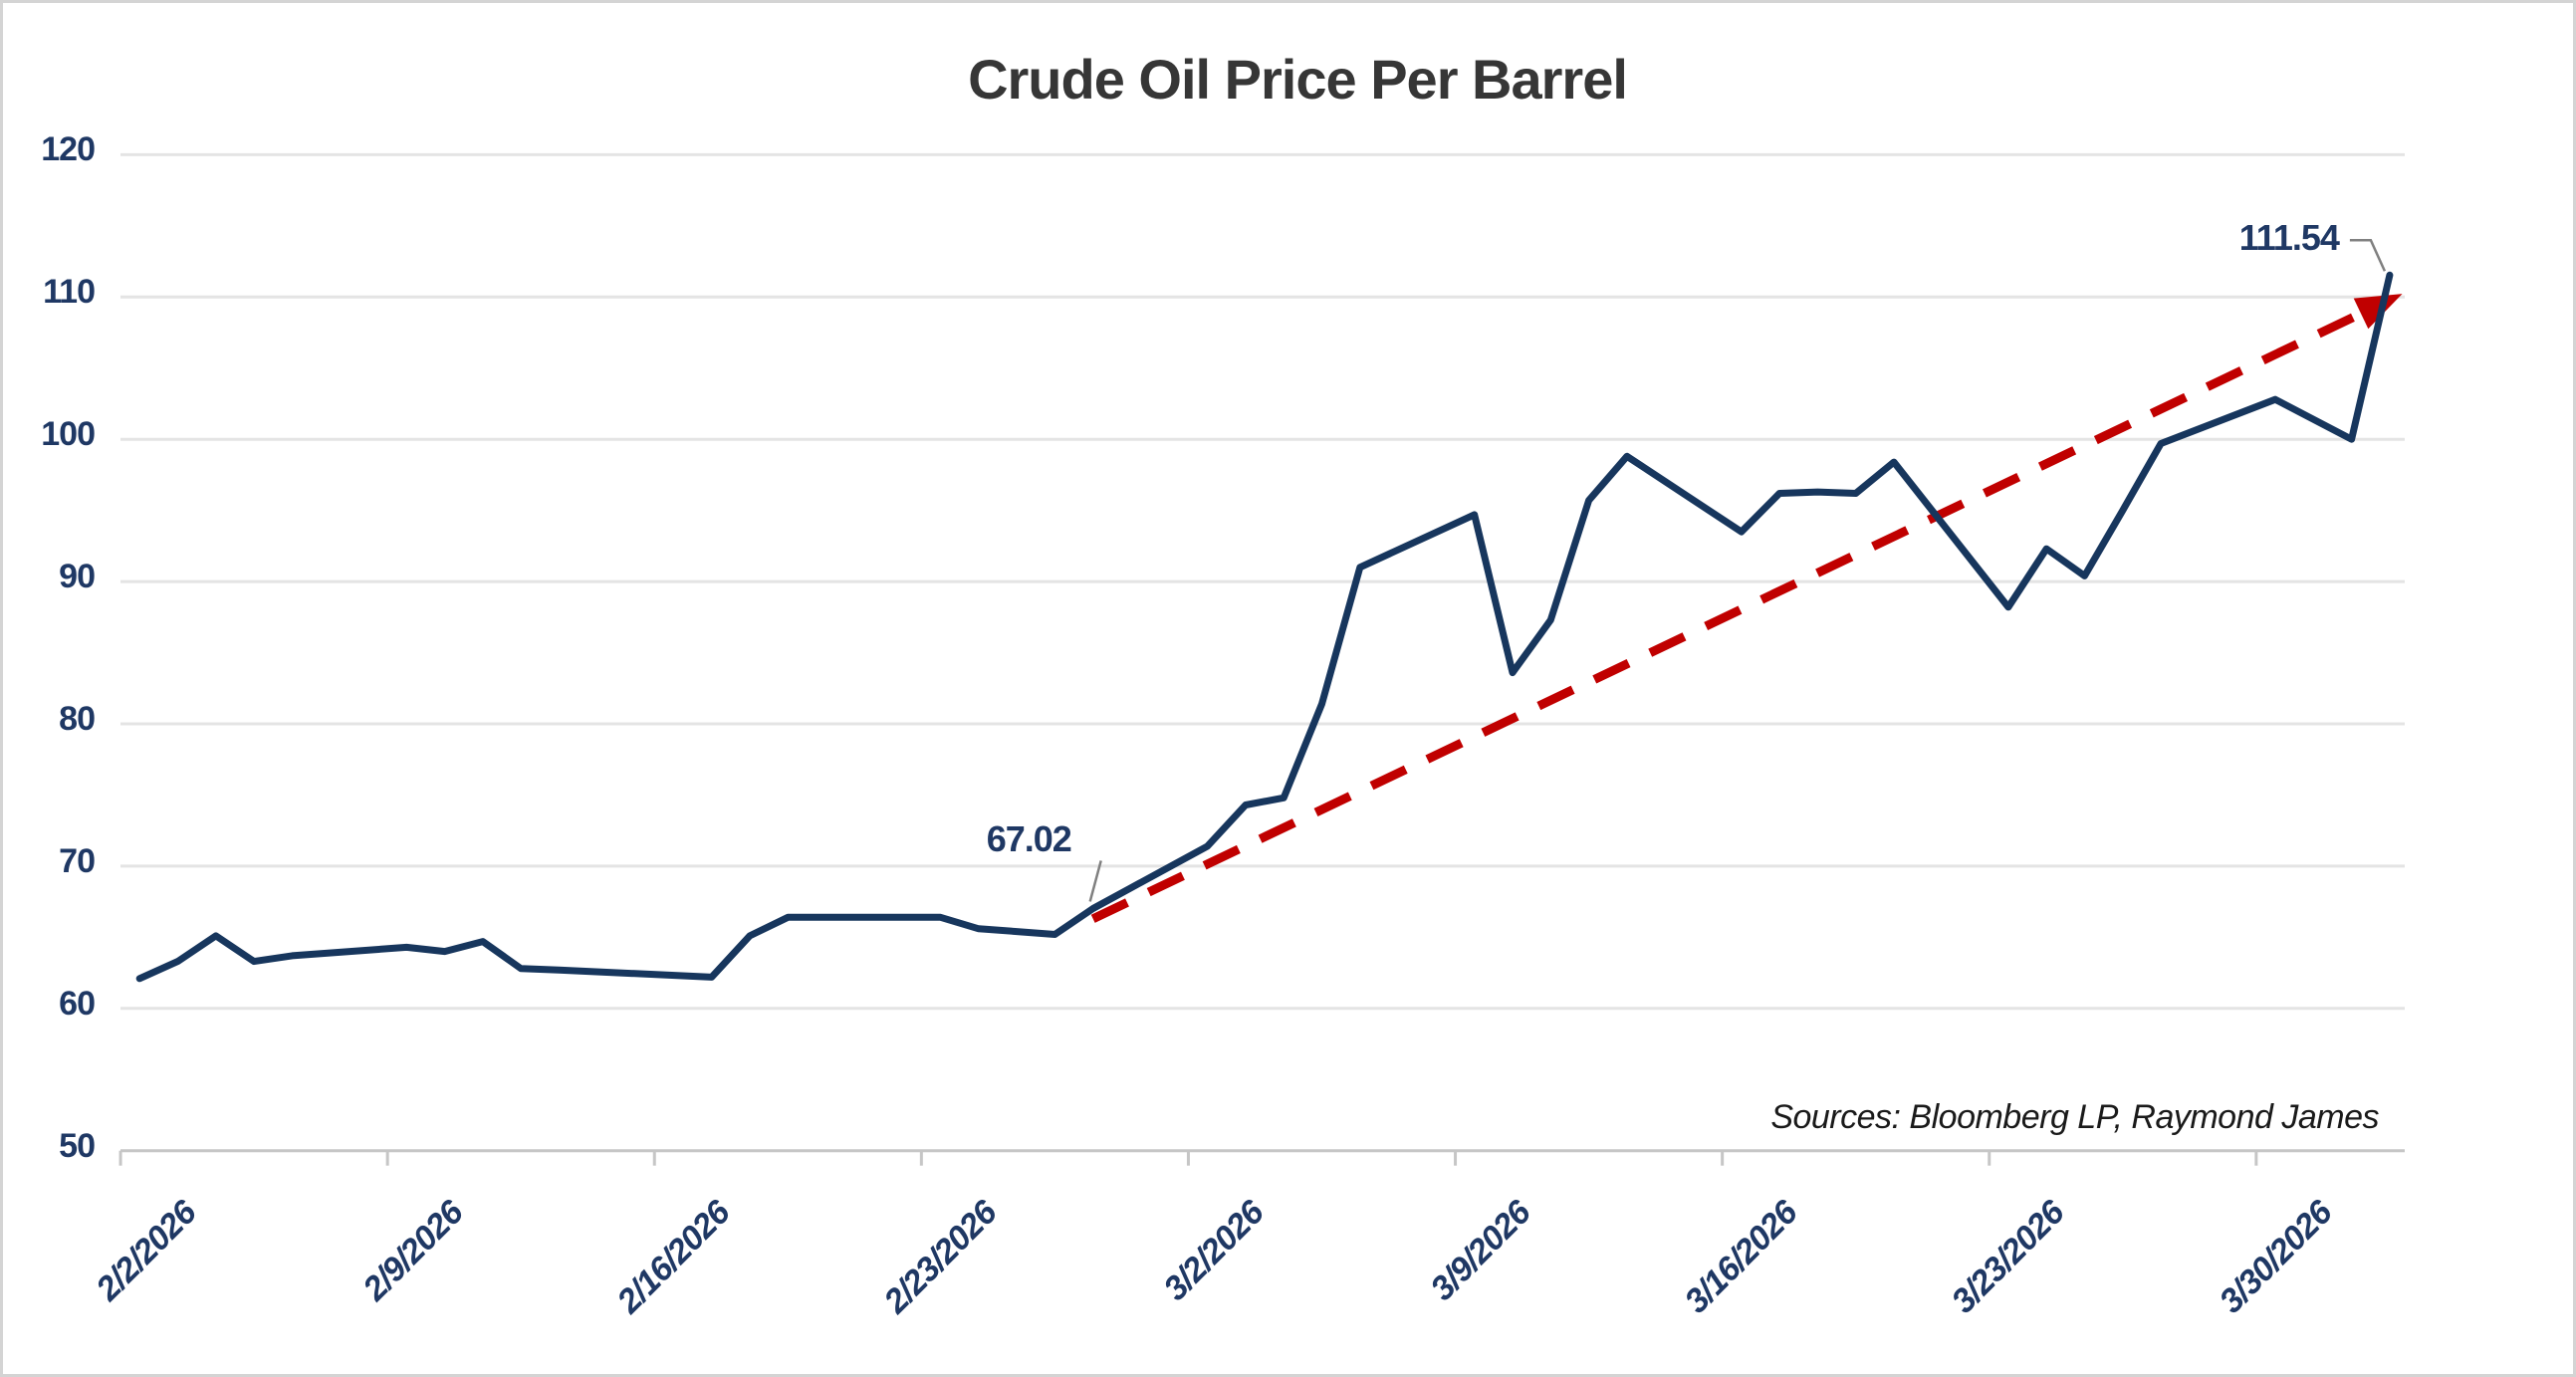  What do you see at coordinates (77, 577) in the screenshot?
I see `y-axis-tick-label-90: 90` at bounding box center [77, 577].